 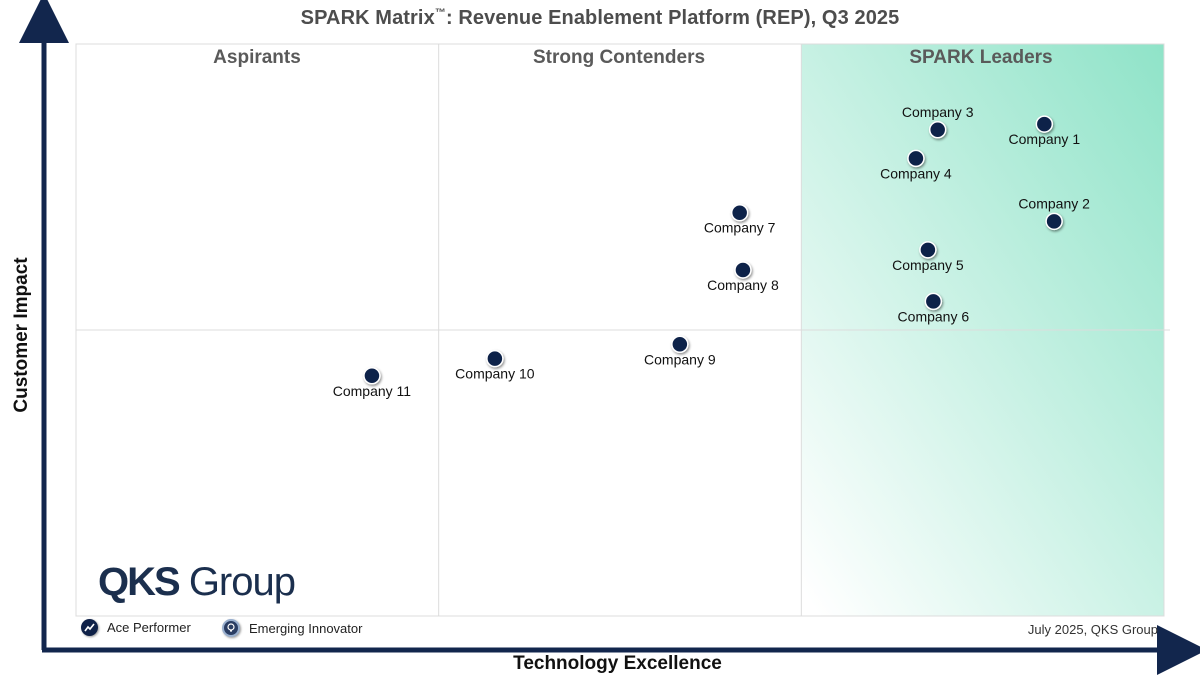 I want to click on logo-qks: QKS, so click(x=139, y=582).